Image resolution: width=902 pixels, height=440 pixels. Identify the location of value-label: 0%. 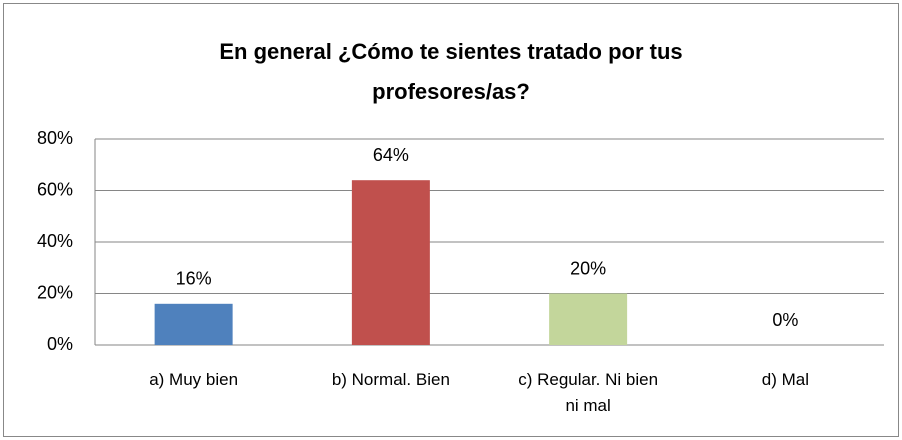
(785, 320).